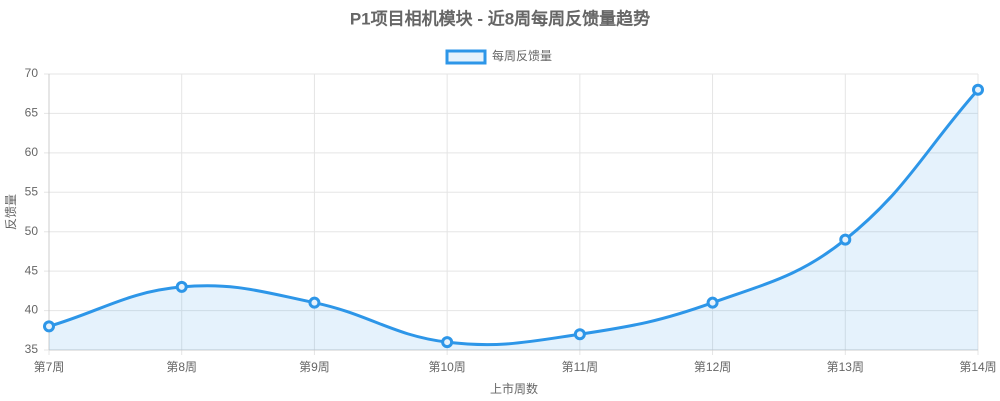  I want to click on legend-label: 每周反馈量, so click(522, 55).